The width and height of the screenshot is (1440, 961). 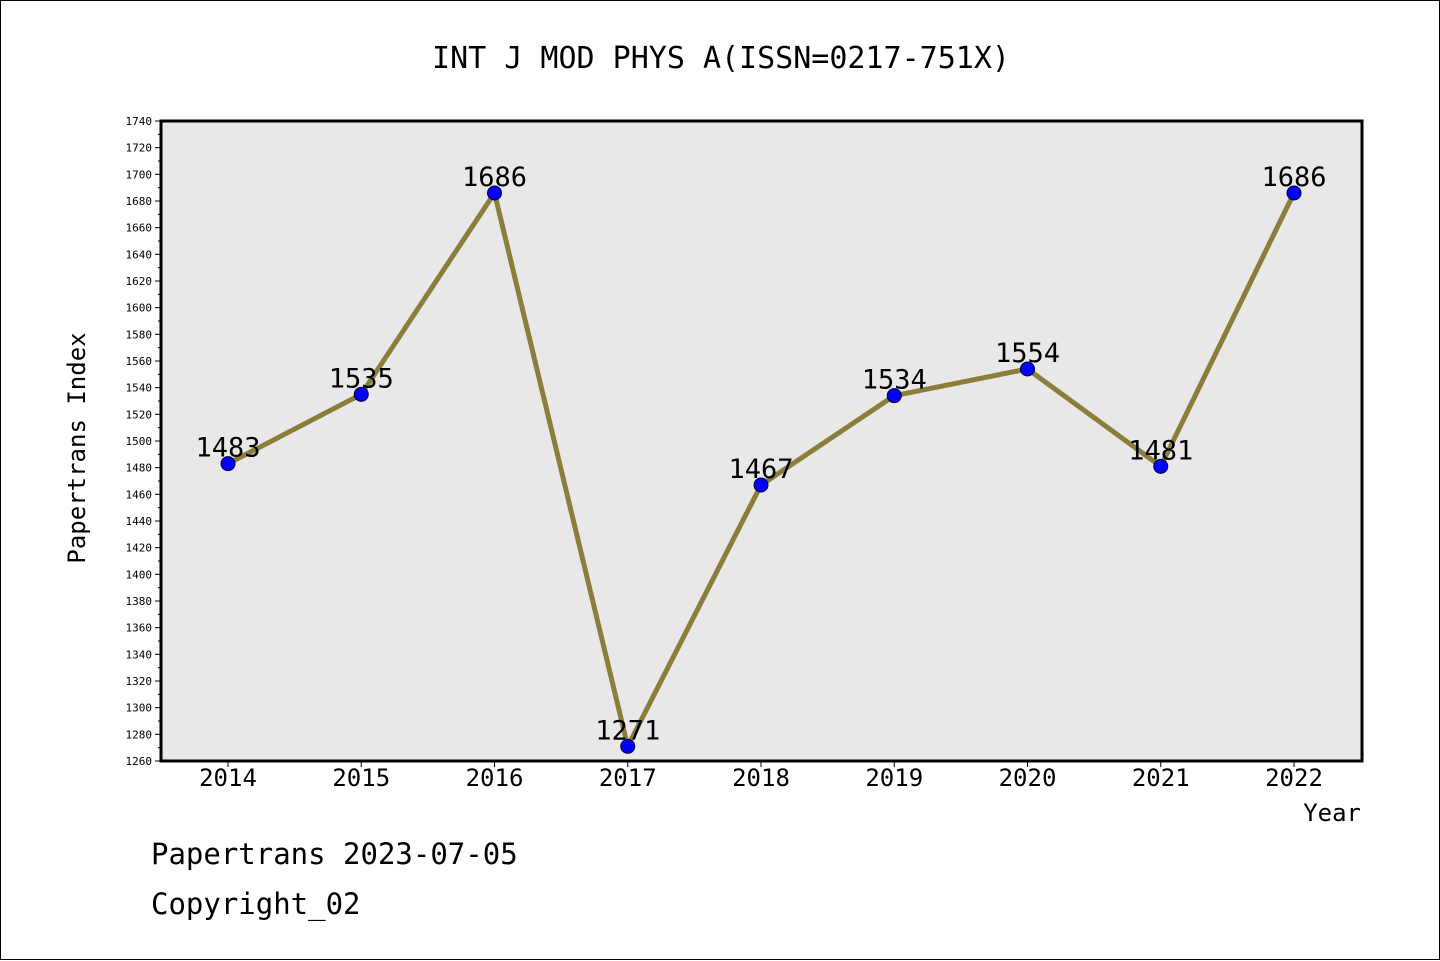 What do you see at coordinates (894, 778) in the screenshot?
I see `x-tick-label: 2019` at bounding box center [894, 778].